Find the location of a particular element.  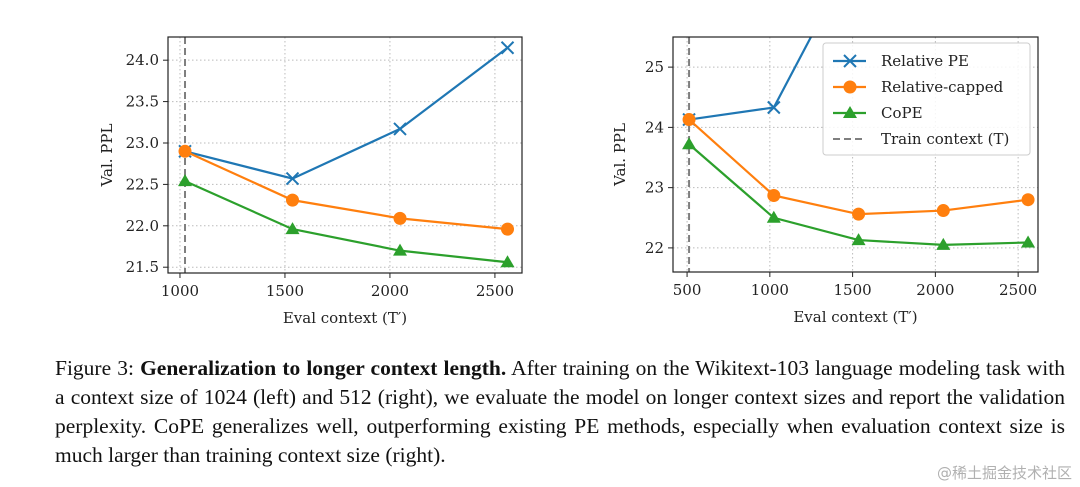

legend-label: CoPE is located at coordinates (902, 113).